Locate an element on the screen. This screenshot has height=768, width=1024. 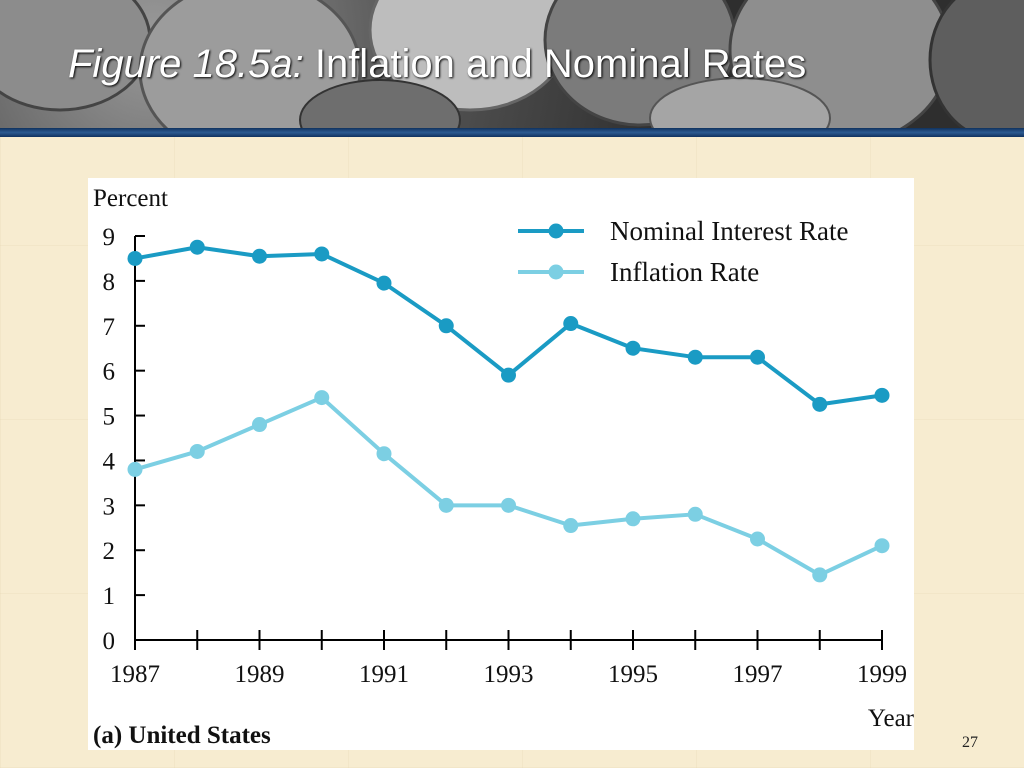
y-tick-label: 2 is located at coordinates (109, 551).